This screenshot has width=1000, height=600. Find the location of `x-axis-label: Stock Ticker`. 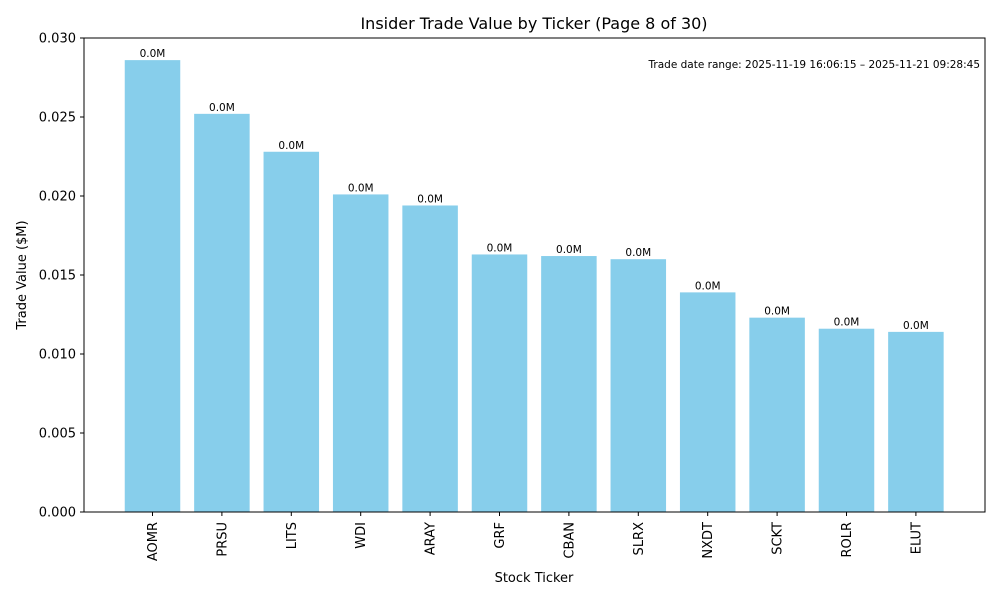

x-axis-label: Stock Ticker is located at coordinates (534, 578).